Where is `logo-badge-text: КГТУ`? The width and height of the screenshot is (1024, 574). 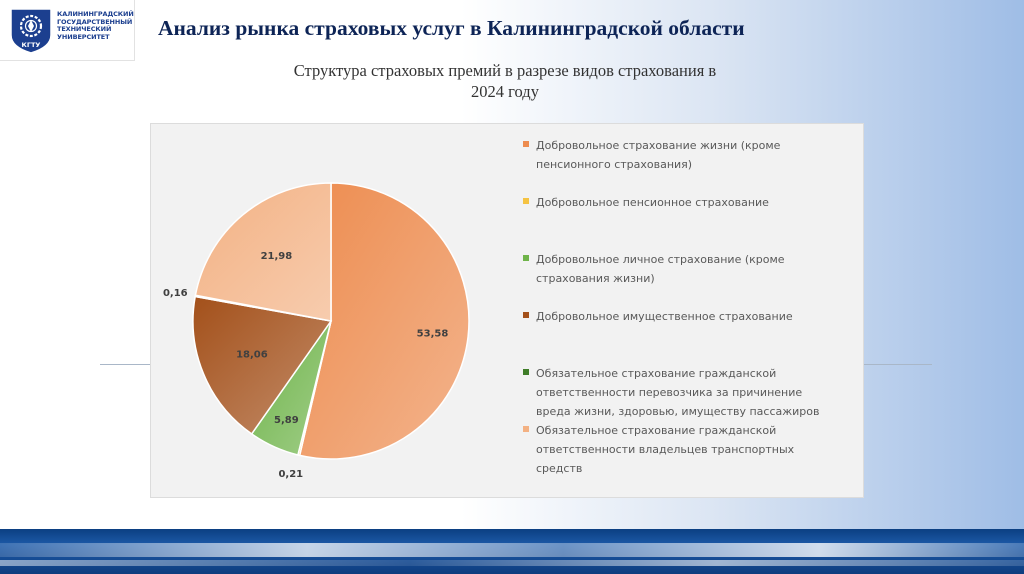
logo-badge-text: КГТУ is located at coordinates (31, 45).